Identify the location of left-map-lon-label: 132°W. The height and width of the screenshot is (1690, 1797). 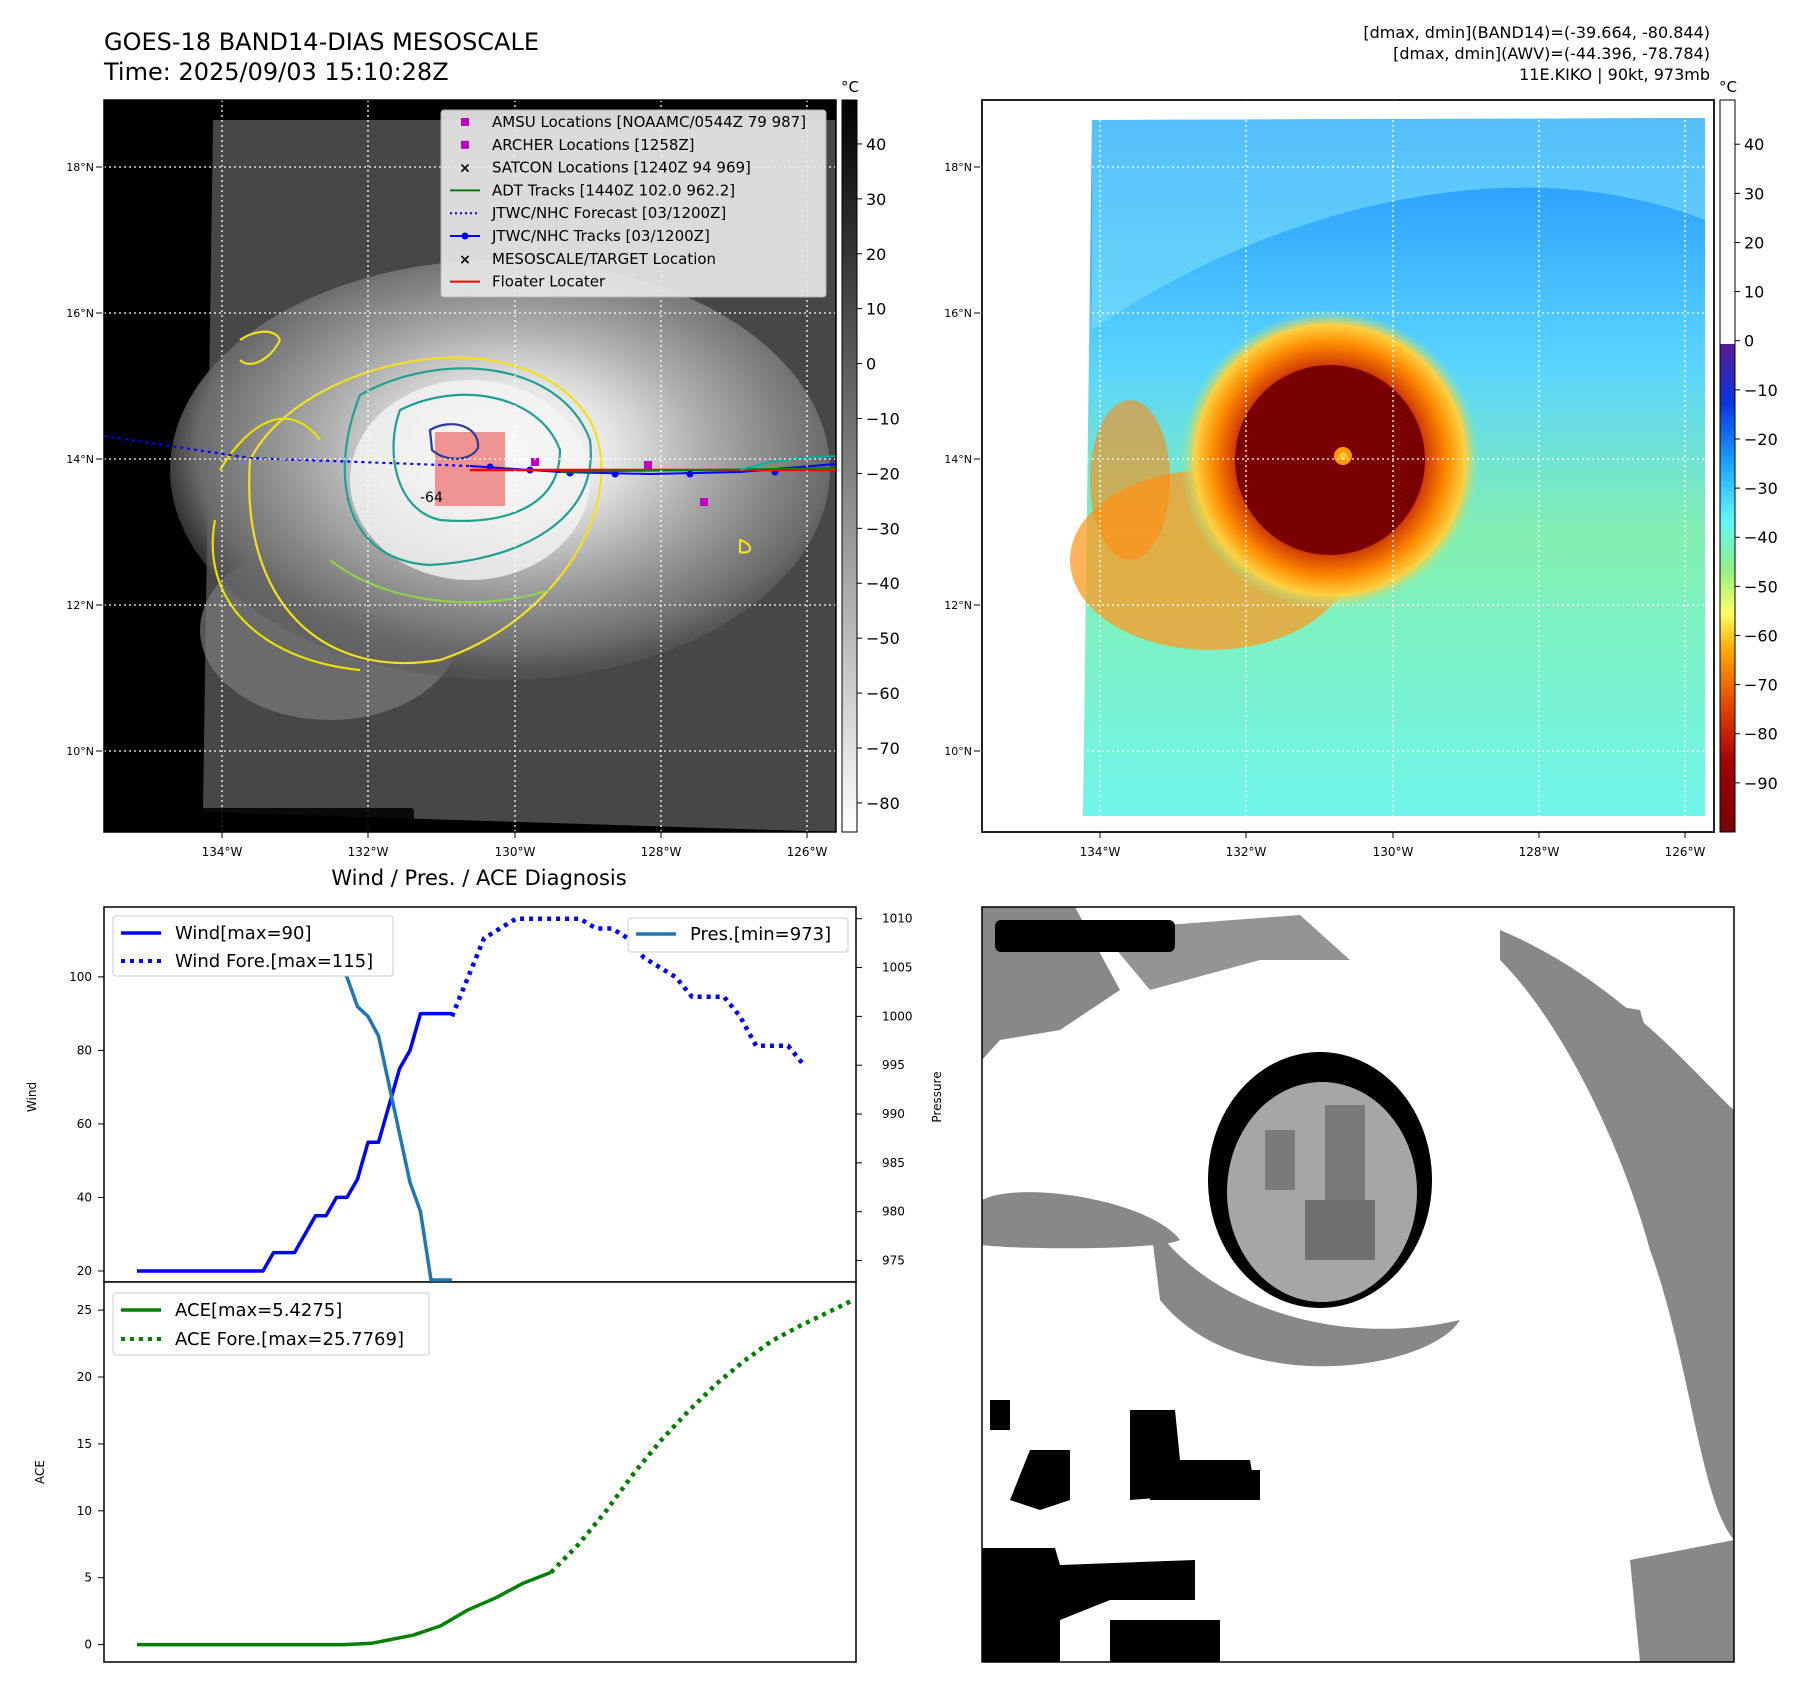
(368, 852).